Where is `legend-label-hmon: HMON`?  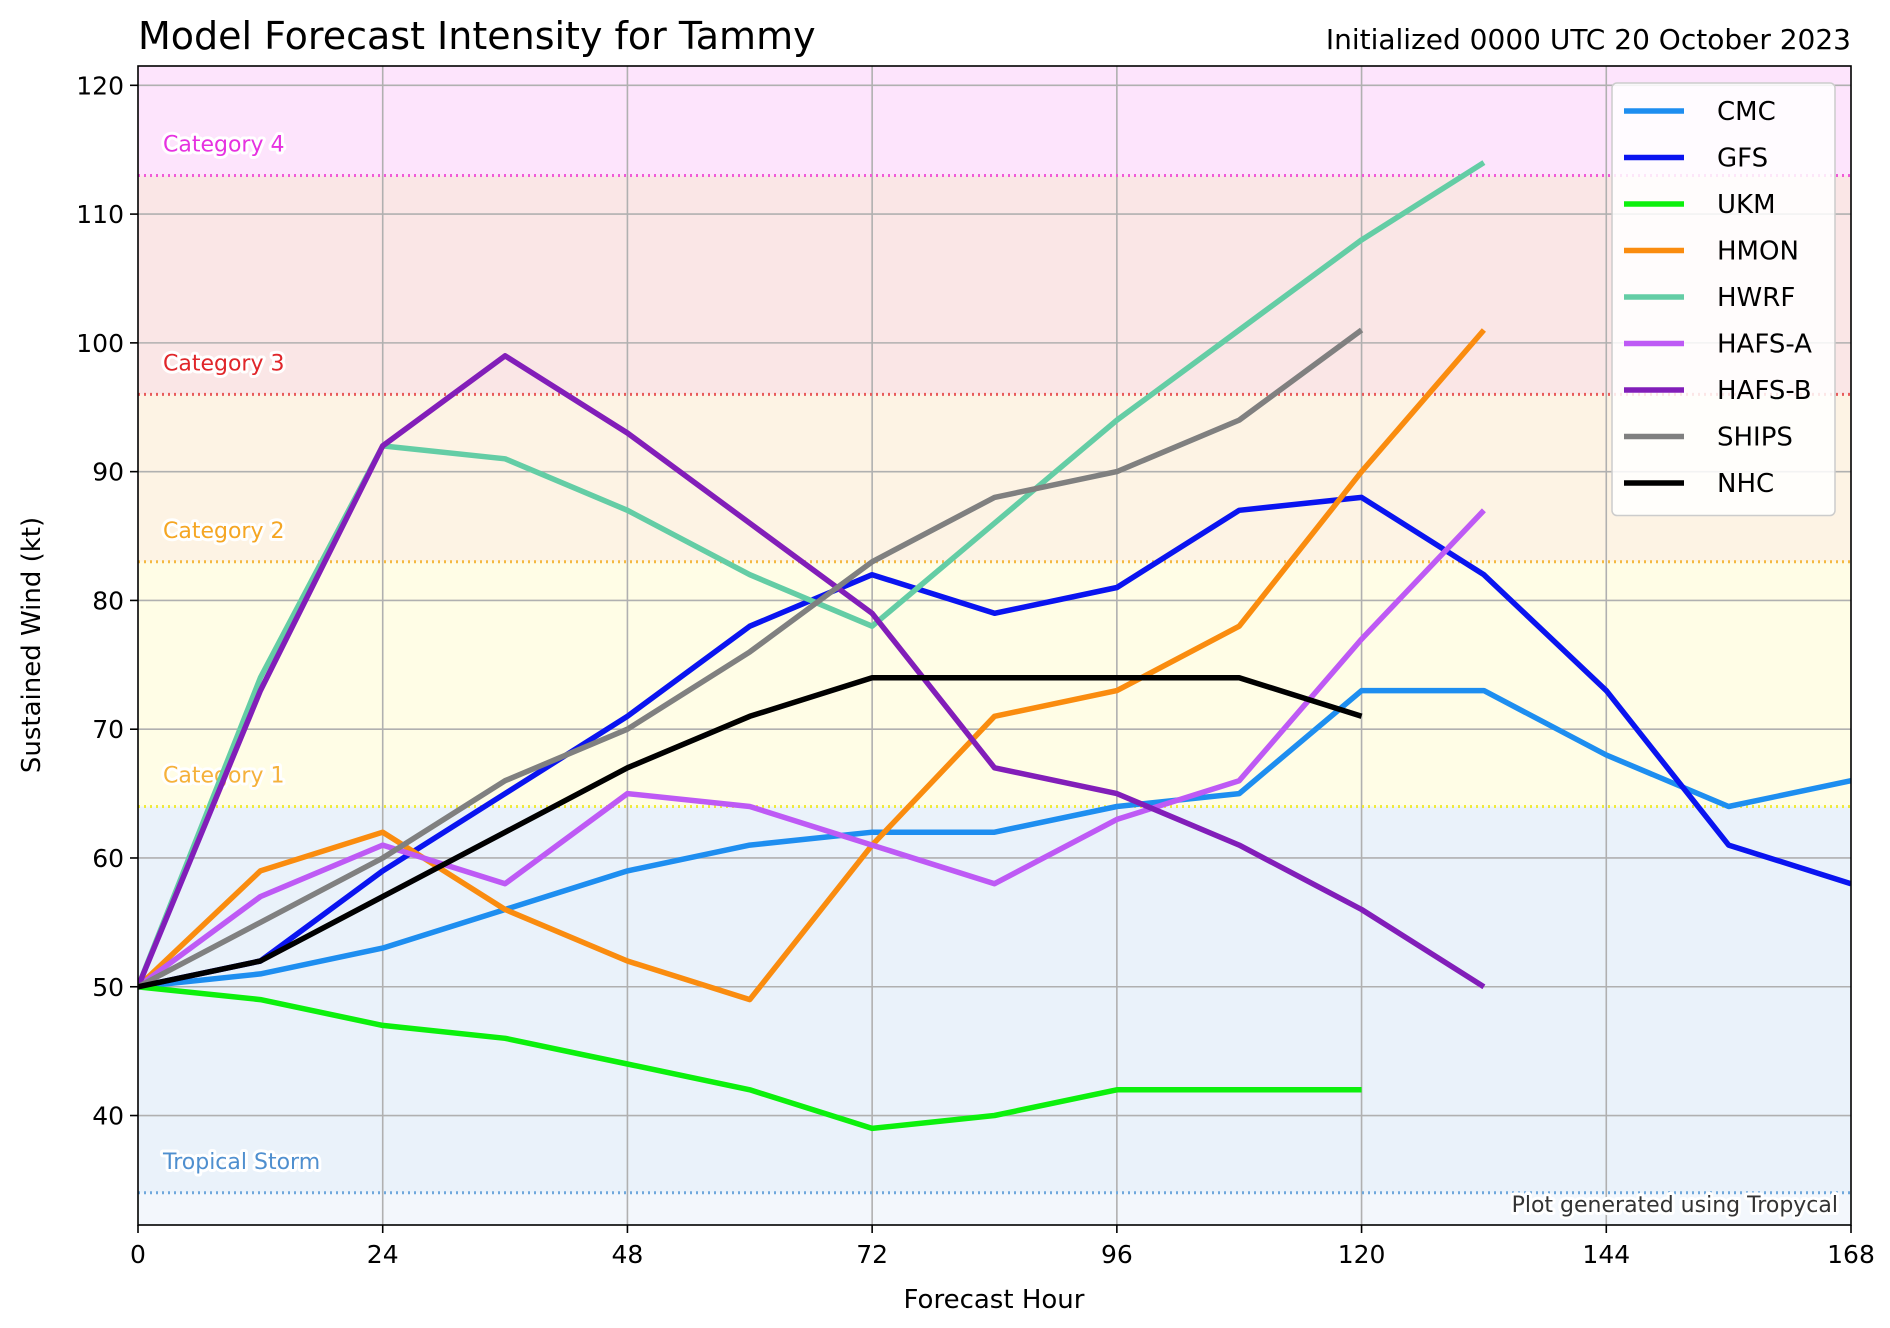
legend-label-hmon: HMON is located at coordinates (1758, 252).